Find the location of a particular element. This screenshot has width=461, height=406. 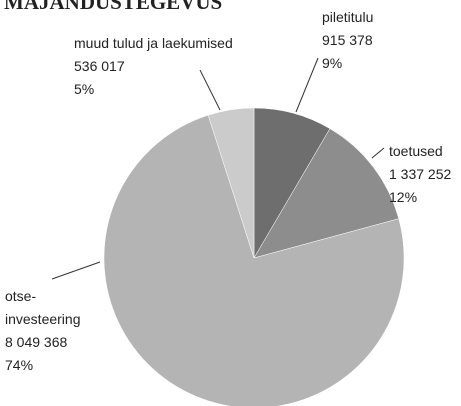

percent-label: 9% is located at coordinates (332, 63).